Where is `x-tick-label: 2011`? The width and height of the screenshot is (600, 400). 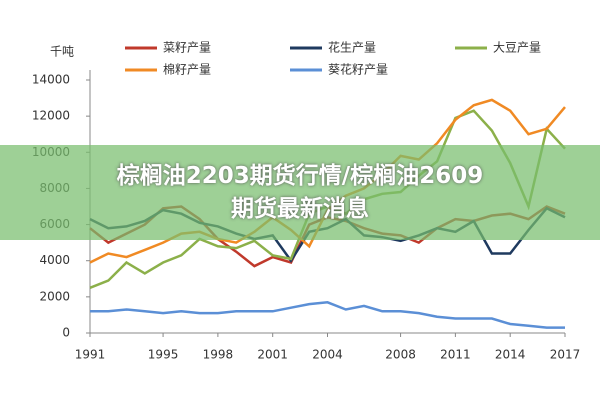 x-tick-label: 2011 is located at coordinates (455, 355).